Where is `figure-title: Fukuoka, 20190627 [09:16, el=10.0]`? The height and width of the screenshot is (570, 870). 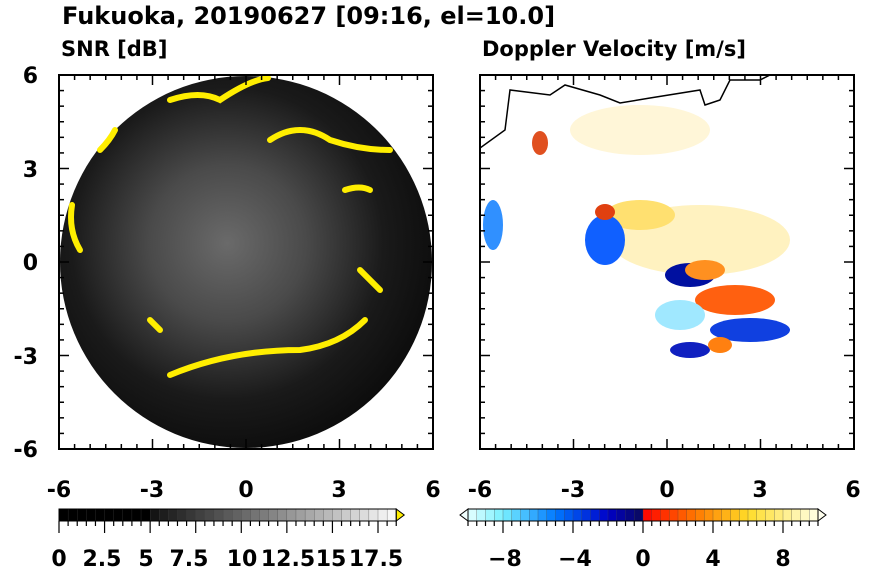
figure-title: Fukuoka, 20190627 [09:16, el=10.0] is located at coordinates (308, 16).